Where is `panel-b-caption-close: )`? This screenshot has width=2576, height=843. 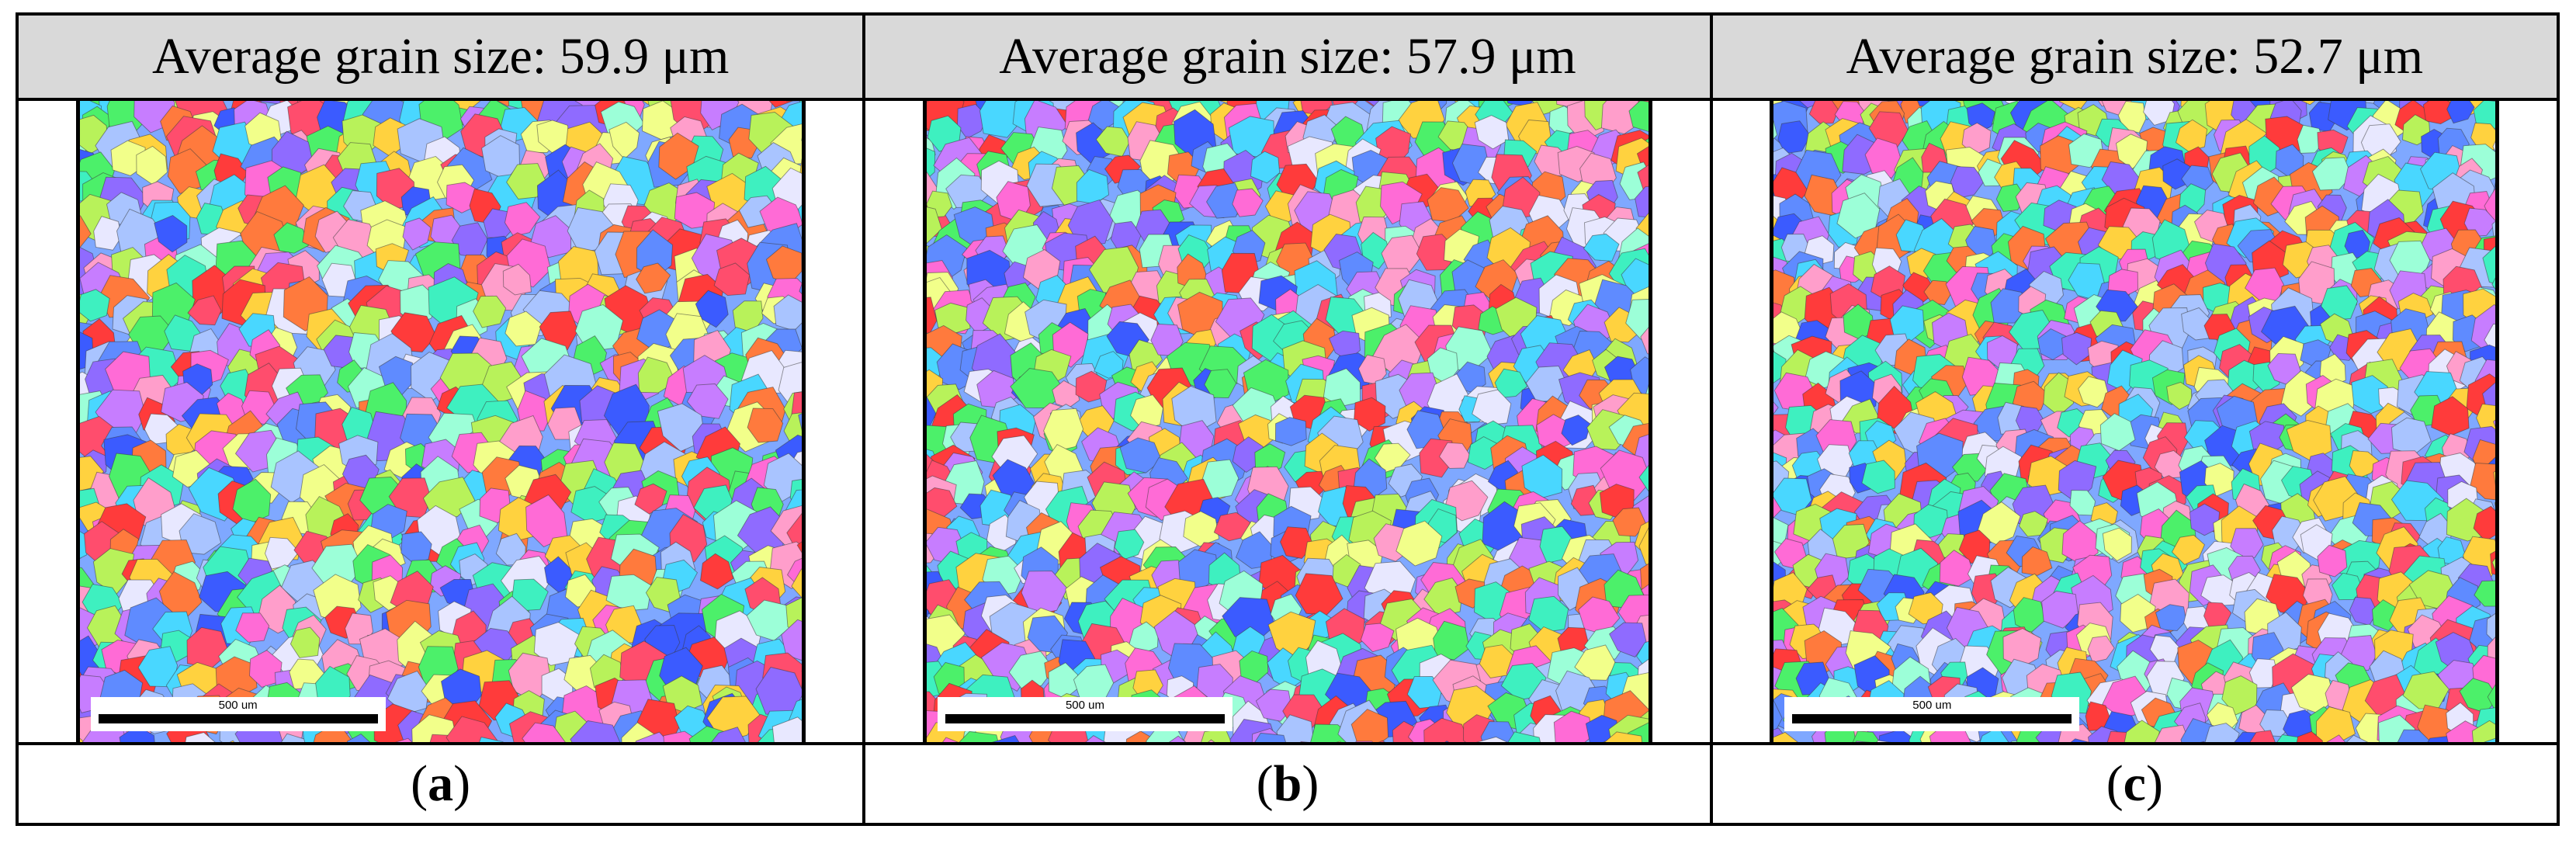
panel-b-caption-close: ) is located at coordinates (1310, 783).